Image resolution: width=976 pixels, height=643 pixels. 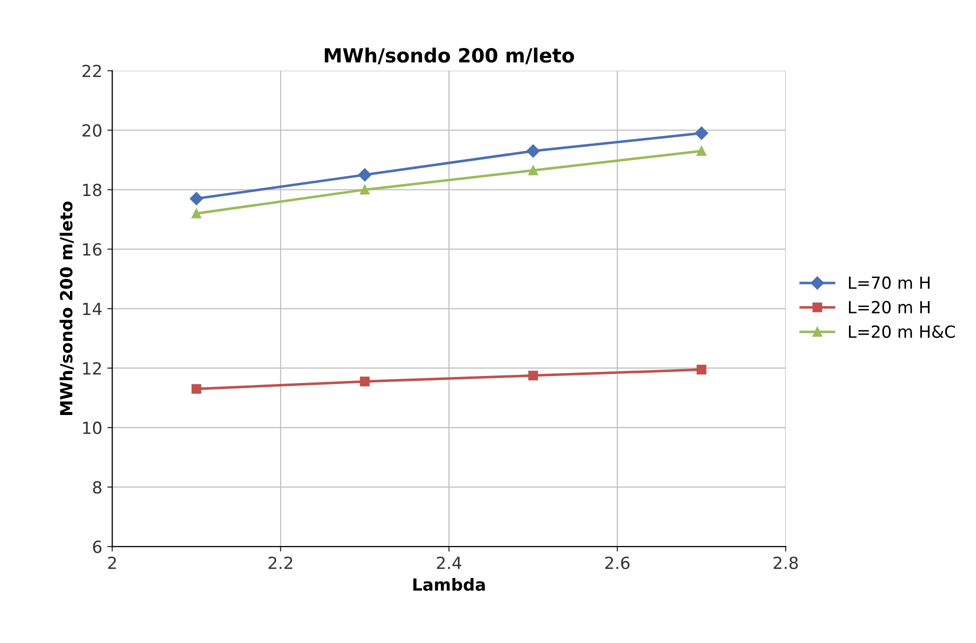 What do you see at coordinates (92, 249) in the screenshot?
I see `y-tick-label: 16` at bounding box center [92, 249].